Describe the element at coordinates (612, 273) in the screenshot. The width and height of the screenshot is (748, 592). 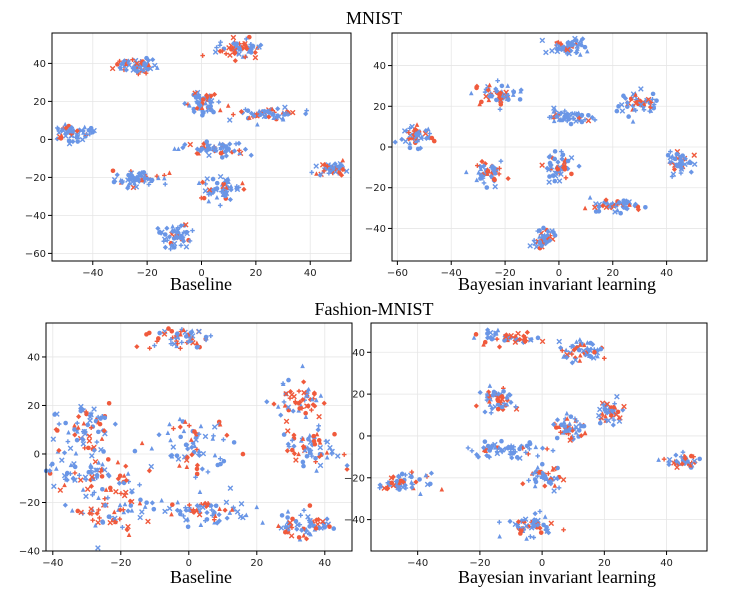
I see `x-tick-label: 20` at that location.